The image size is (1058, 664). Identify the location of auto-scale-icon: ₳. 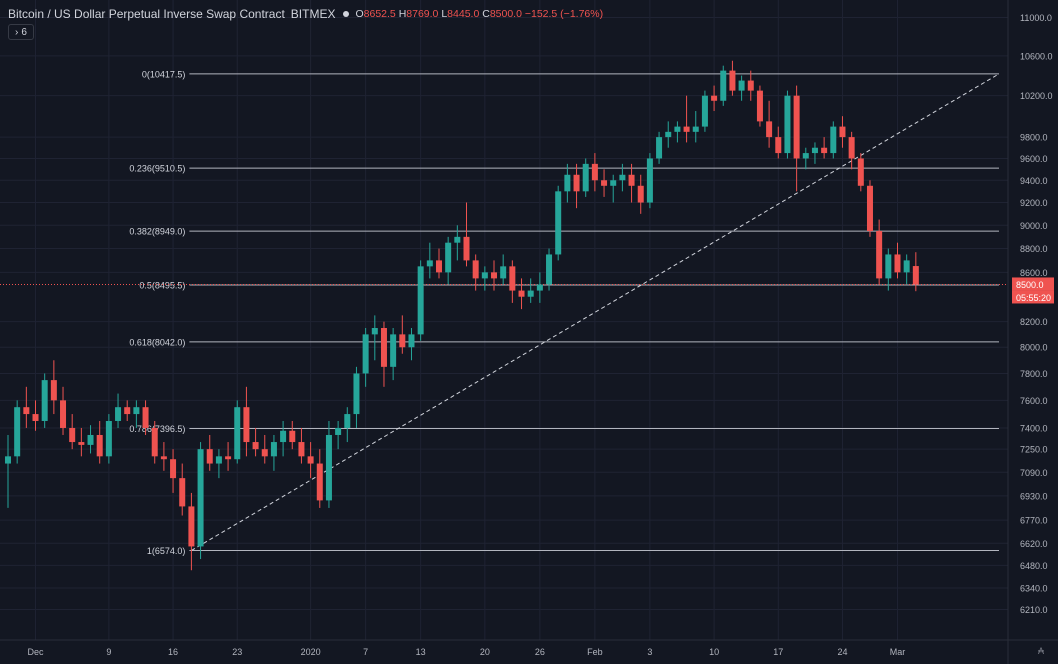
(1040, 651).